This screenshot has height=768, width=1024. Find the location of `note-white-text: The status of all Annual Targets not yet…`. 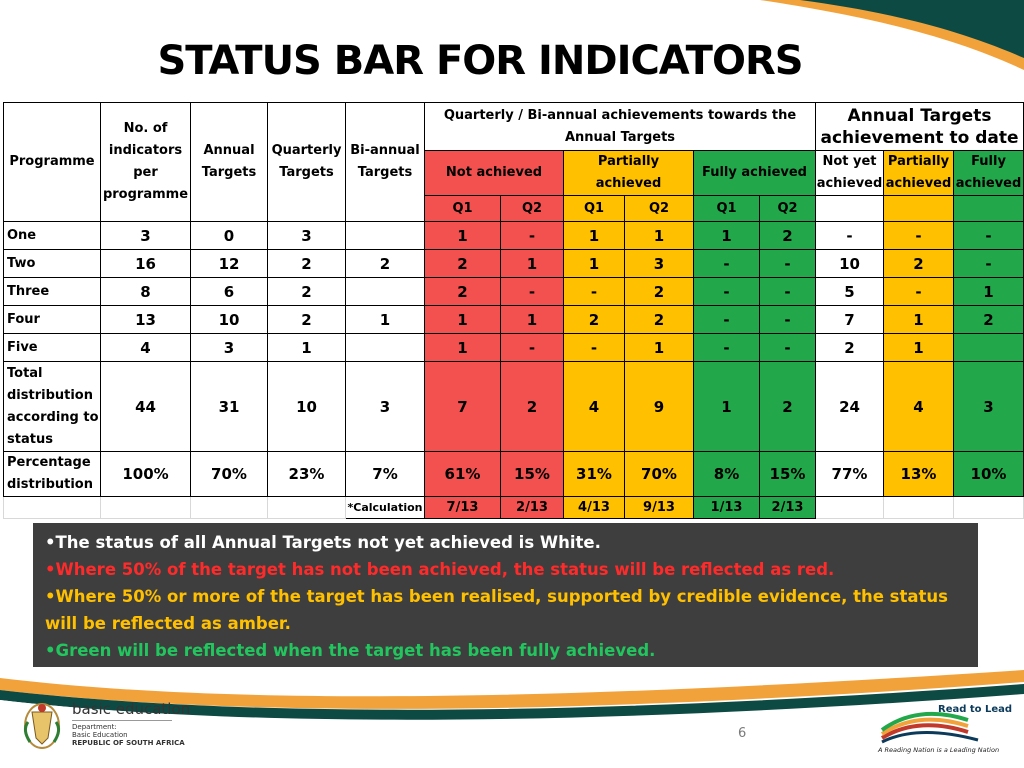

note-white-text: The status of all Annual Targets not yet… is located at coordinates (328, 542).